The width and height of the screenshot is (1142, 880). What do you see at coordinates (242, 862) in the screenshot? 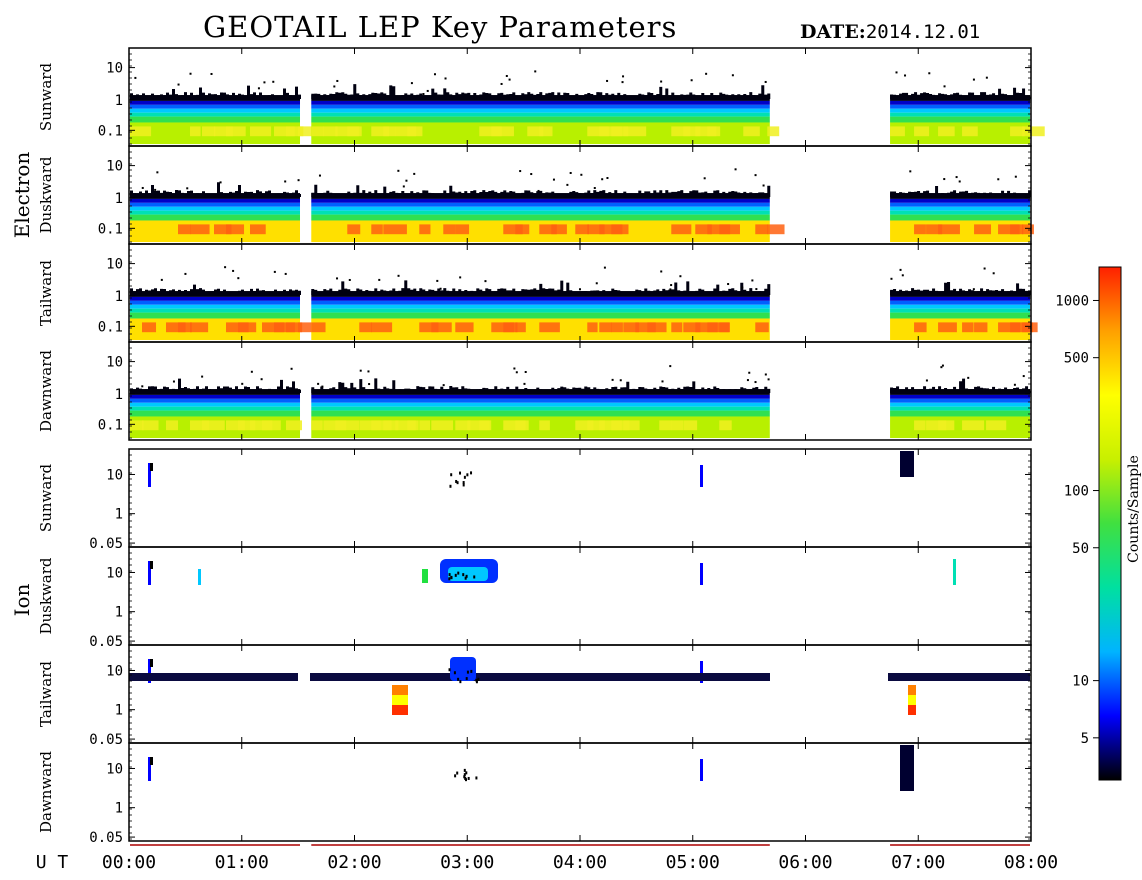
I see `x-tick-label: 01:00` at bounding box center [242, 862].